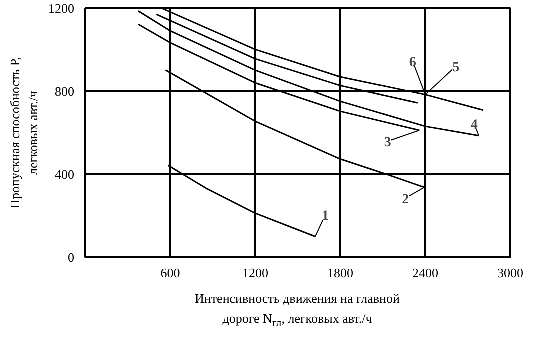 This screenshot has height=338, width=535. I want to click on y-tick-label: 800, so click(64, 91).